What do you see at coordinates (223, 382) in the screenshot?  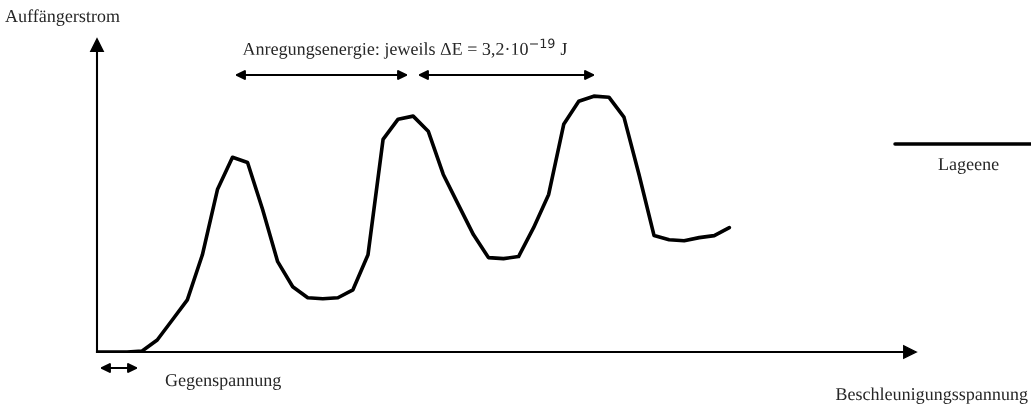 I see `text: Gegenspannung` at bounding box center [223, 382].